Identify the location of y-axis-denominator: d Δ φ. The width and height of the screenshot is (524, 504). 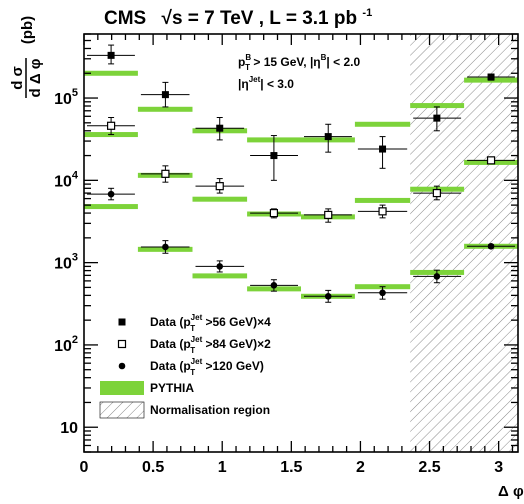
(35, 77).